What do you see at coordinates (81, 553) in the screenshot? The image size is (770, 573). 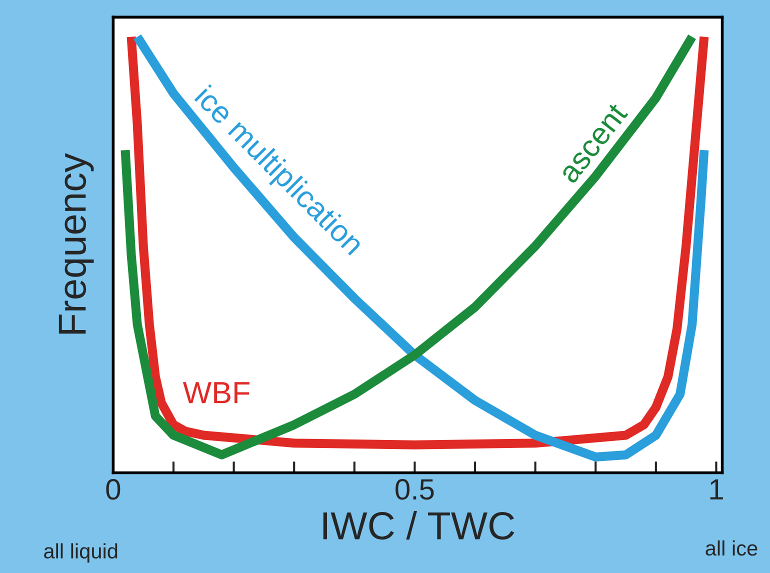 I see `text: all liquid` at bounding box center [81, 553].